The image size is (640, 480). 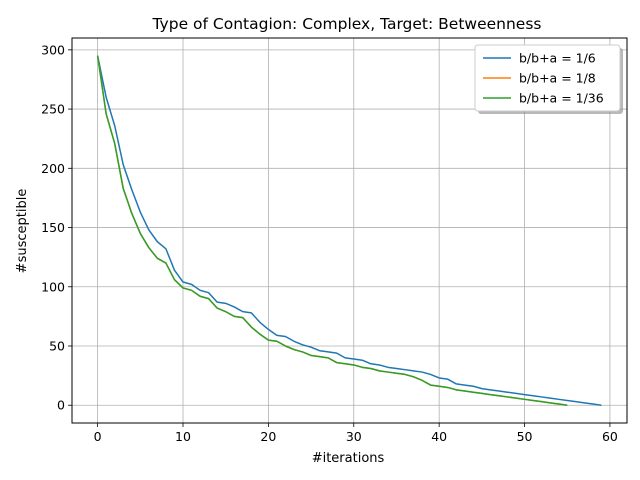 What do you see at coordinates (268, 436) in the screenshot?
I see `x-tick-label: 20` at bounding box center [268, 436].